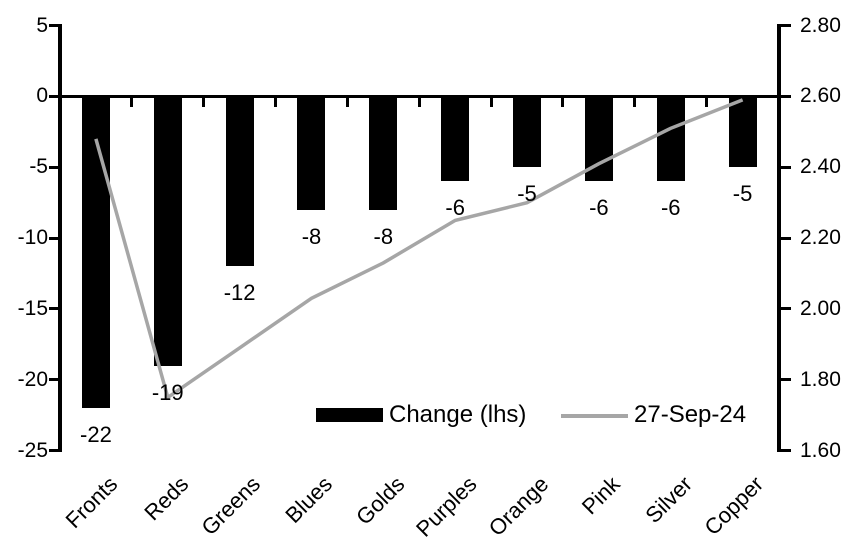 The height and width of the screenshot is (550, 852). Describe the element at coordinates (32, 308) in the screenshot. I see `left-axis-tick-label: -15` at that location.